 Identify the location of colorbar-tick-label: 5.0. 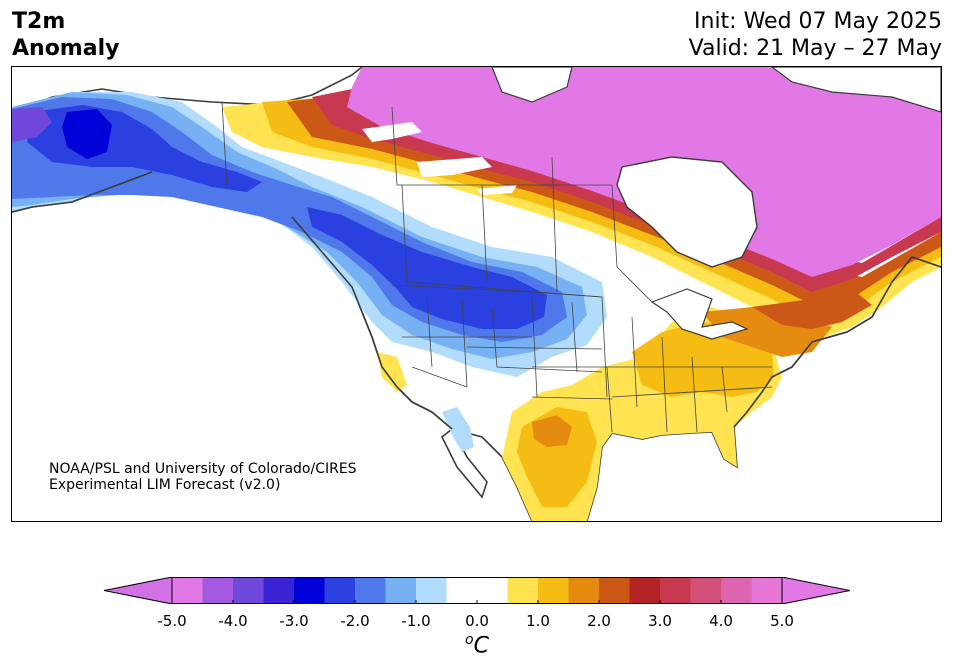
(782, 621).